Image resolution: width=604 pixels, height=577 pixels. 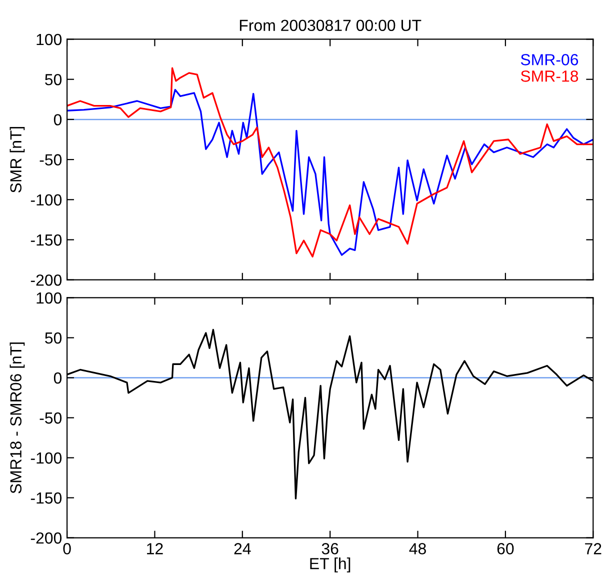 What do you see at coordinates (17, 159) in the screenshot?
I see `y-axis-title: SMR [nT]` at bounding box center [17, 159].